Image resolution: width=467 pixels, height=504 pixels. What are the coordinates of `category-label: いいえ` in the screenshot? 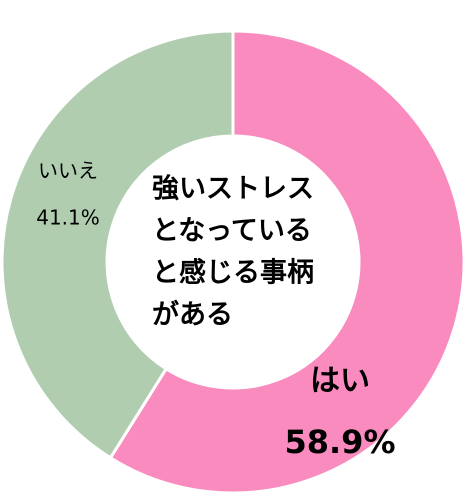 It's located at (68, 171).